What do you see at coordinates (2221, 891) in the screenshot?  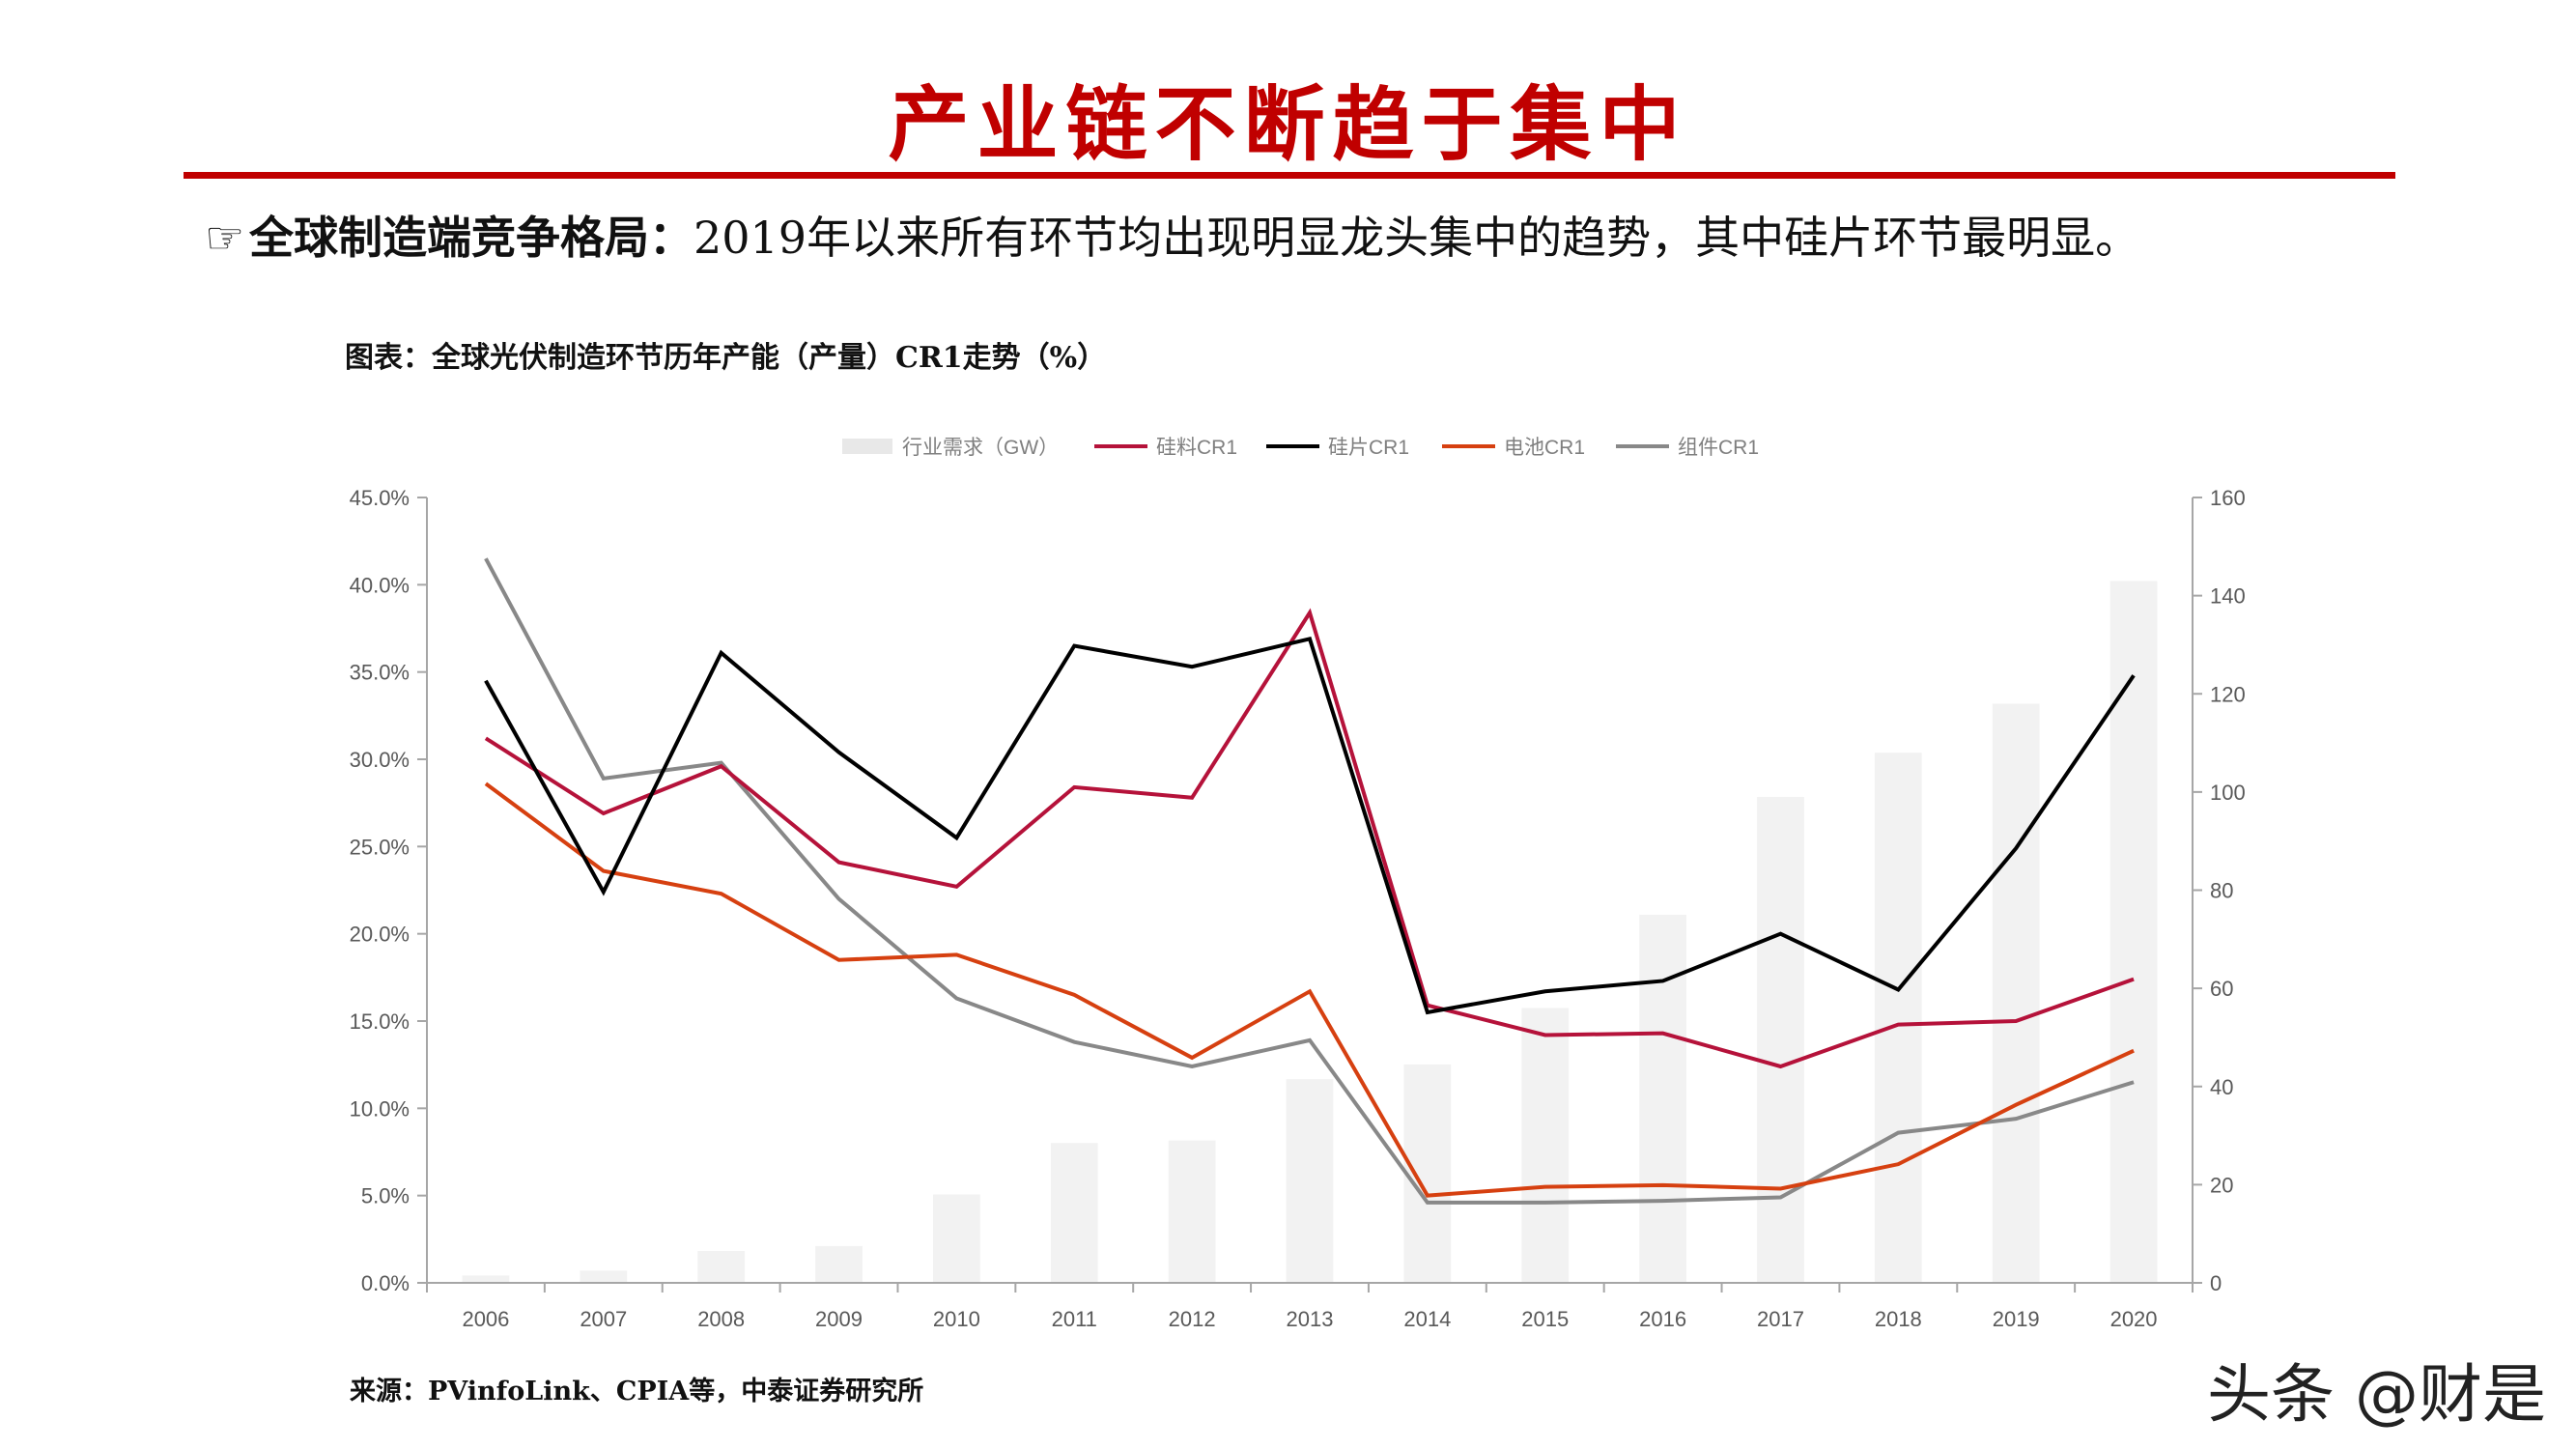 I see `right-tick-label: 80` at bounding box center [2221, 891].